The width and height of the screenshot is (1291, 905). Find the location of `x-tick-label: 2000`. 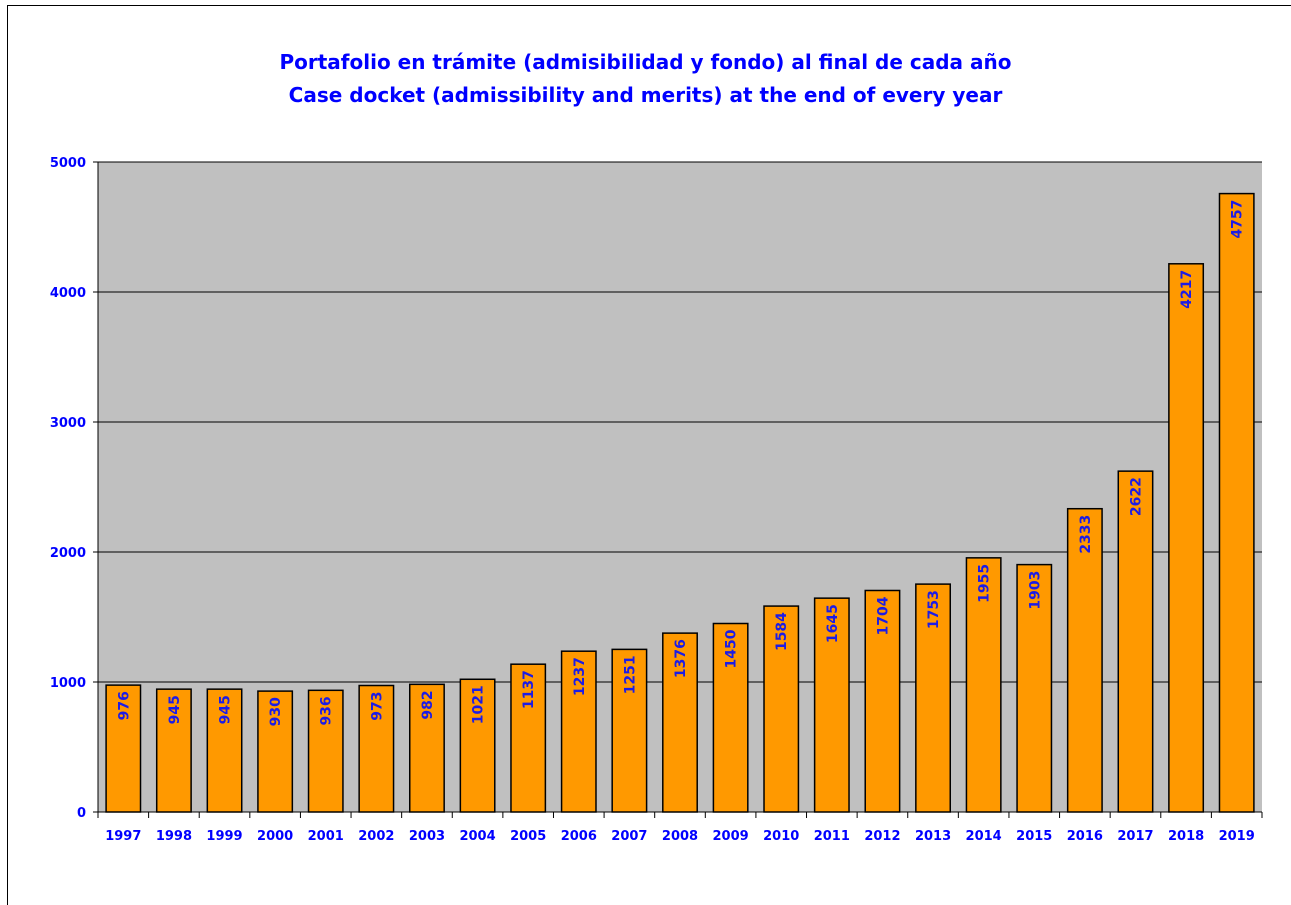

x-tick-label: 2000 is located at coordinates (275, 836).